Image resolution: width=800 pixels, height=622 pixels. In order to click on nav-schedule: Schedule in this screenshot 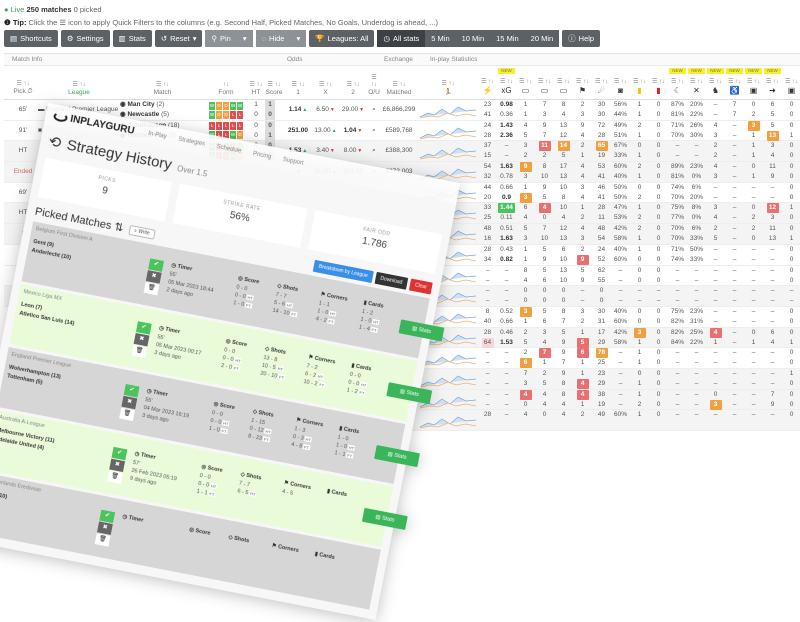, I will do `click(229, 149)`.